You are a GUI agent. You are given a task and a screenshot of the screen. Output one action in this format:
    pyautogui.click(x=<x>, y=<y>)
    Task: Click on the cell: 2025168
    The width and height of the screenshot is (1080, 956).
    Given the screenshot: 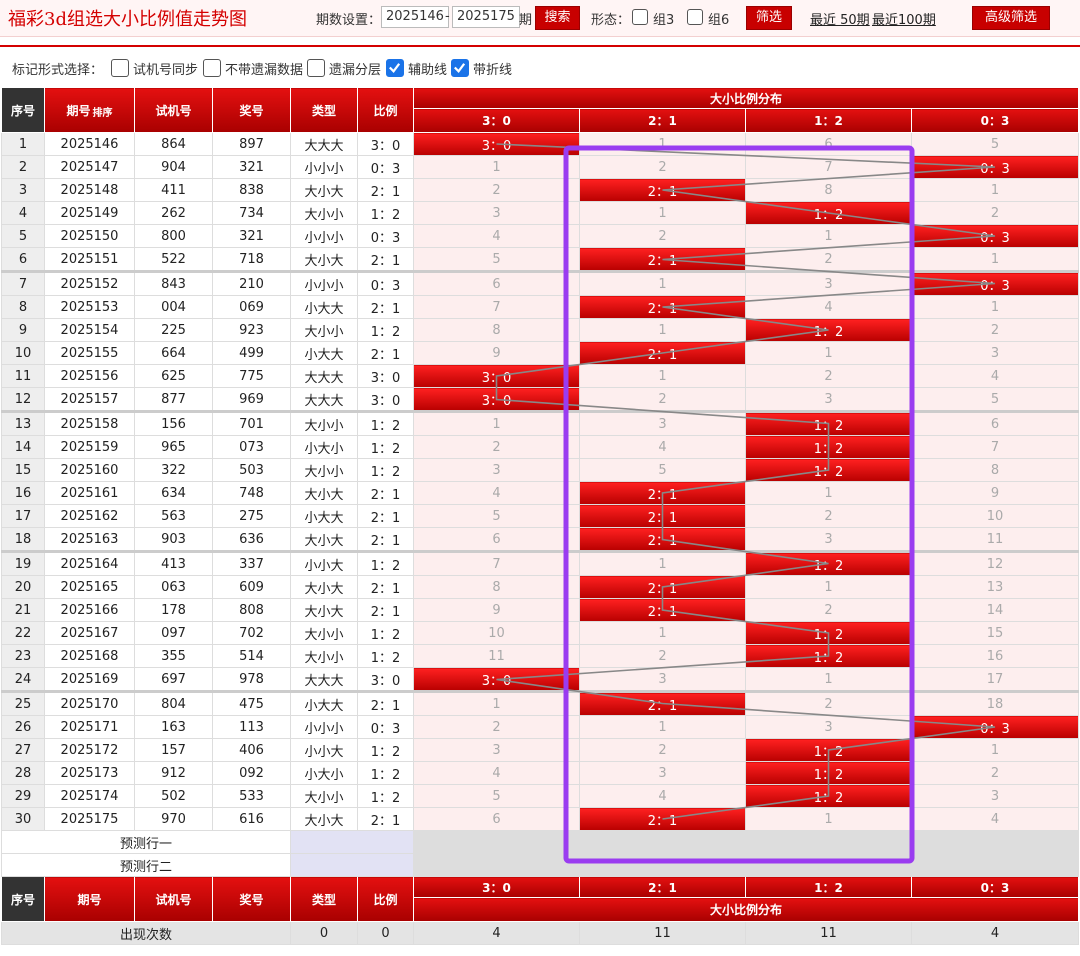 What is the action you would take?
    pyautogui.click(x=89, y=656)
    